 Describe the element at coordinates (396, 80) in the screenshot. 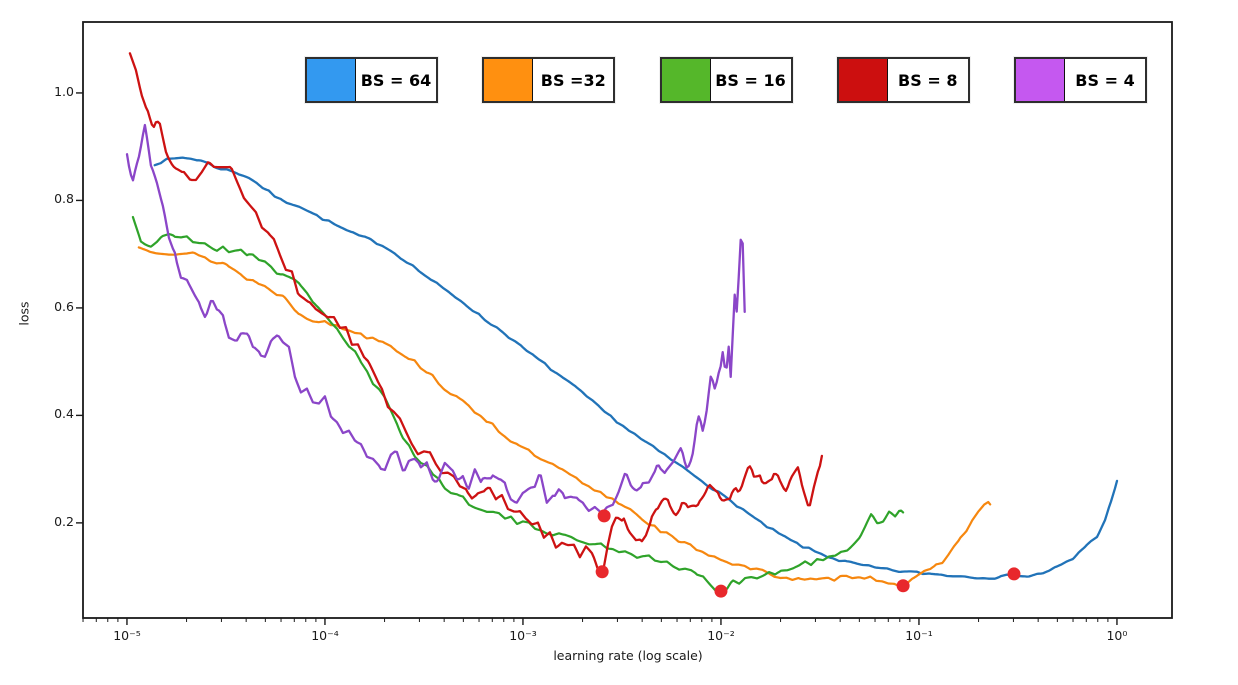

I see `legend-label: BS = 64` at that location.